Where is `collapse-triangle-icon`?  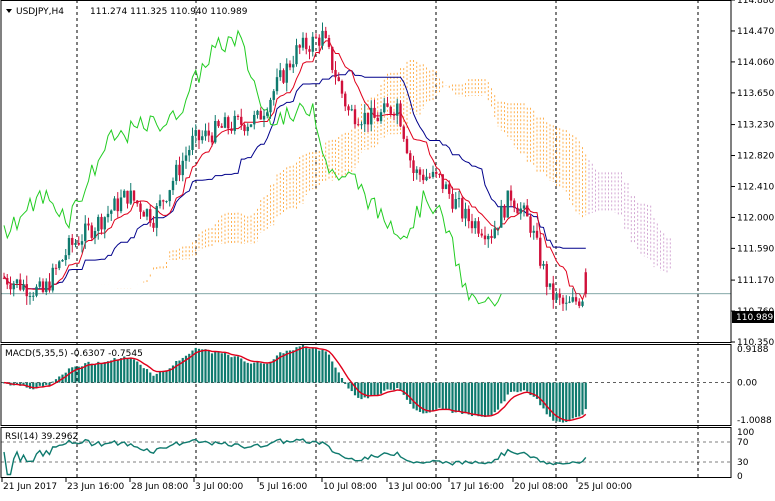
collapse-triangle-icon is located at coordinates (9, 11).